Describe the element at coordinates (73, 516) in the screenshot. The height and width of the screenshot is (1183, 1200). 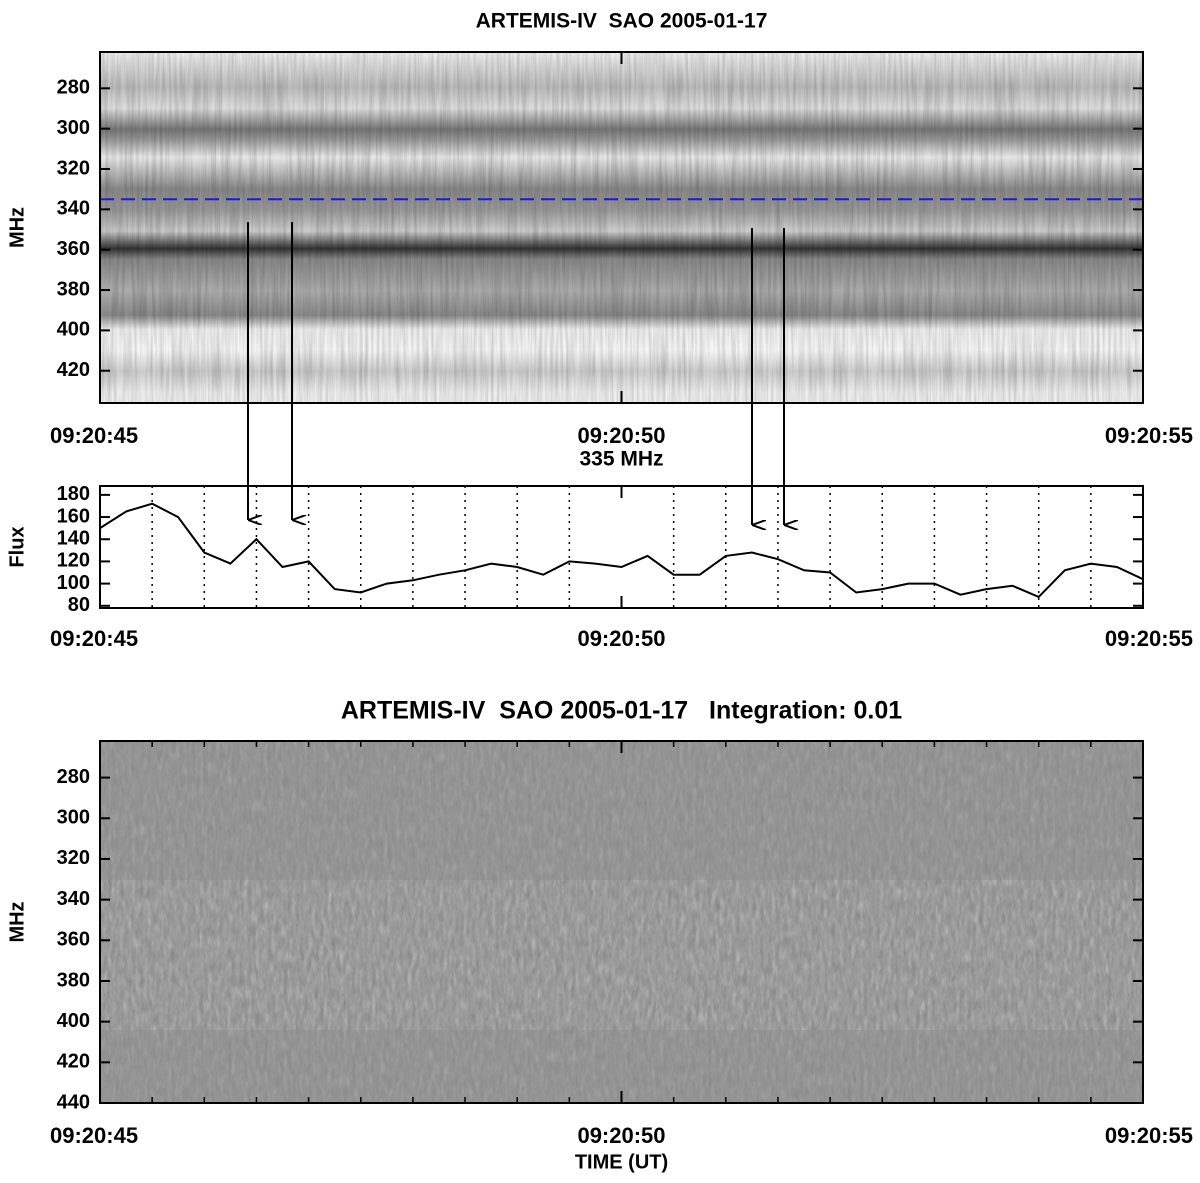
I see `y-tick-label: 160` at that location.